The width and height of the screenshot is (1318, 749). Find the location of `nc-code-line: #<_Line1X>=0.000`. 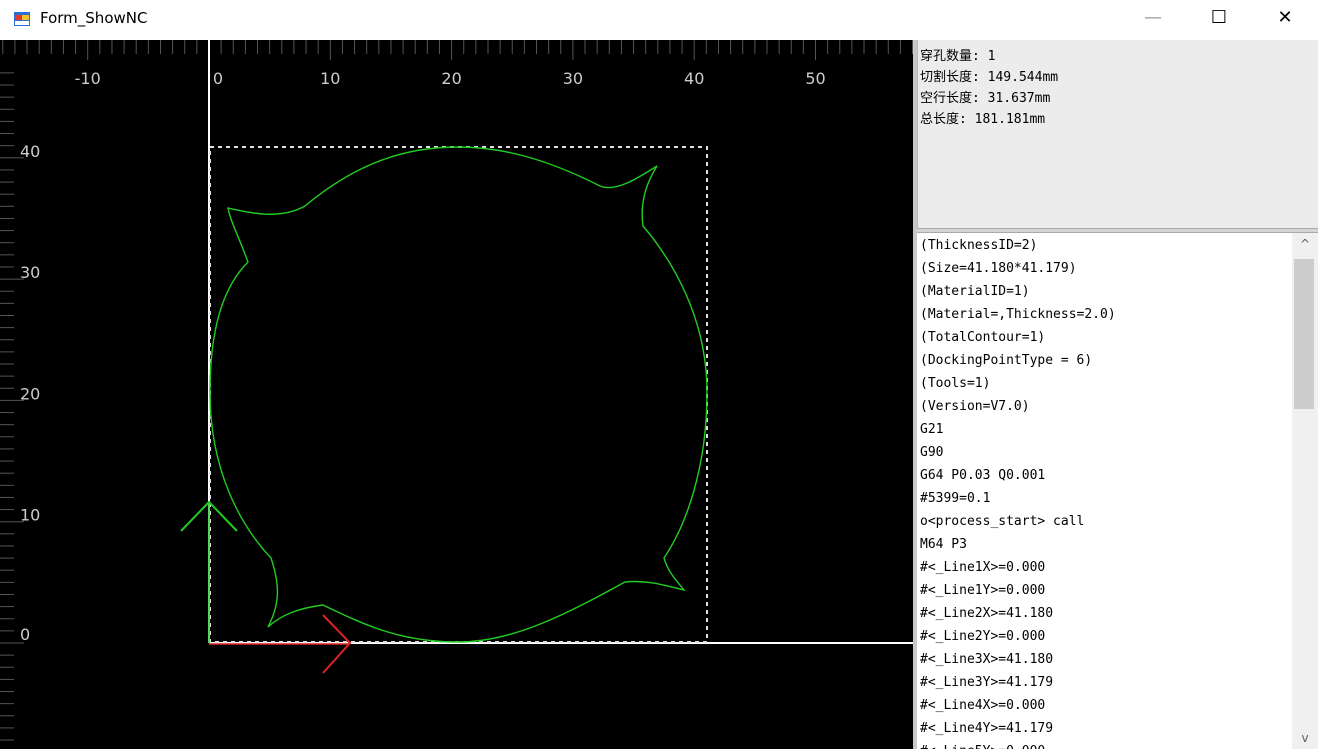

nc-code-line: #<_Line1X>=0.000 is located at coordinates (983, 567).